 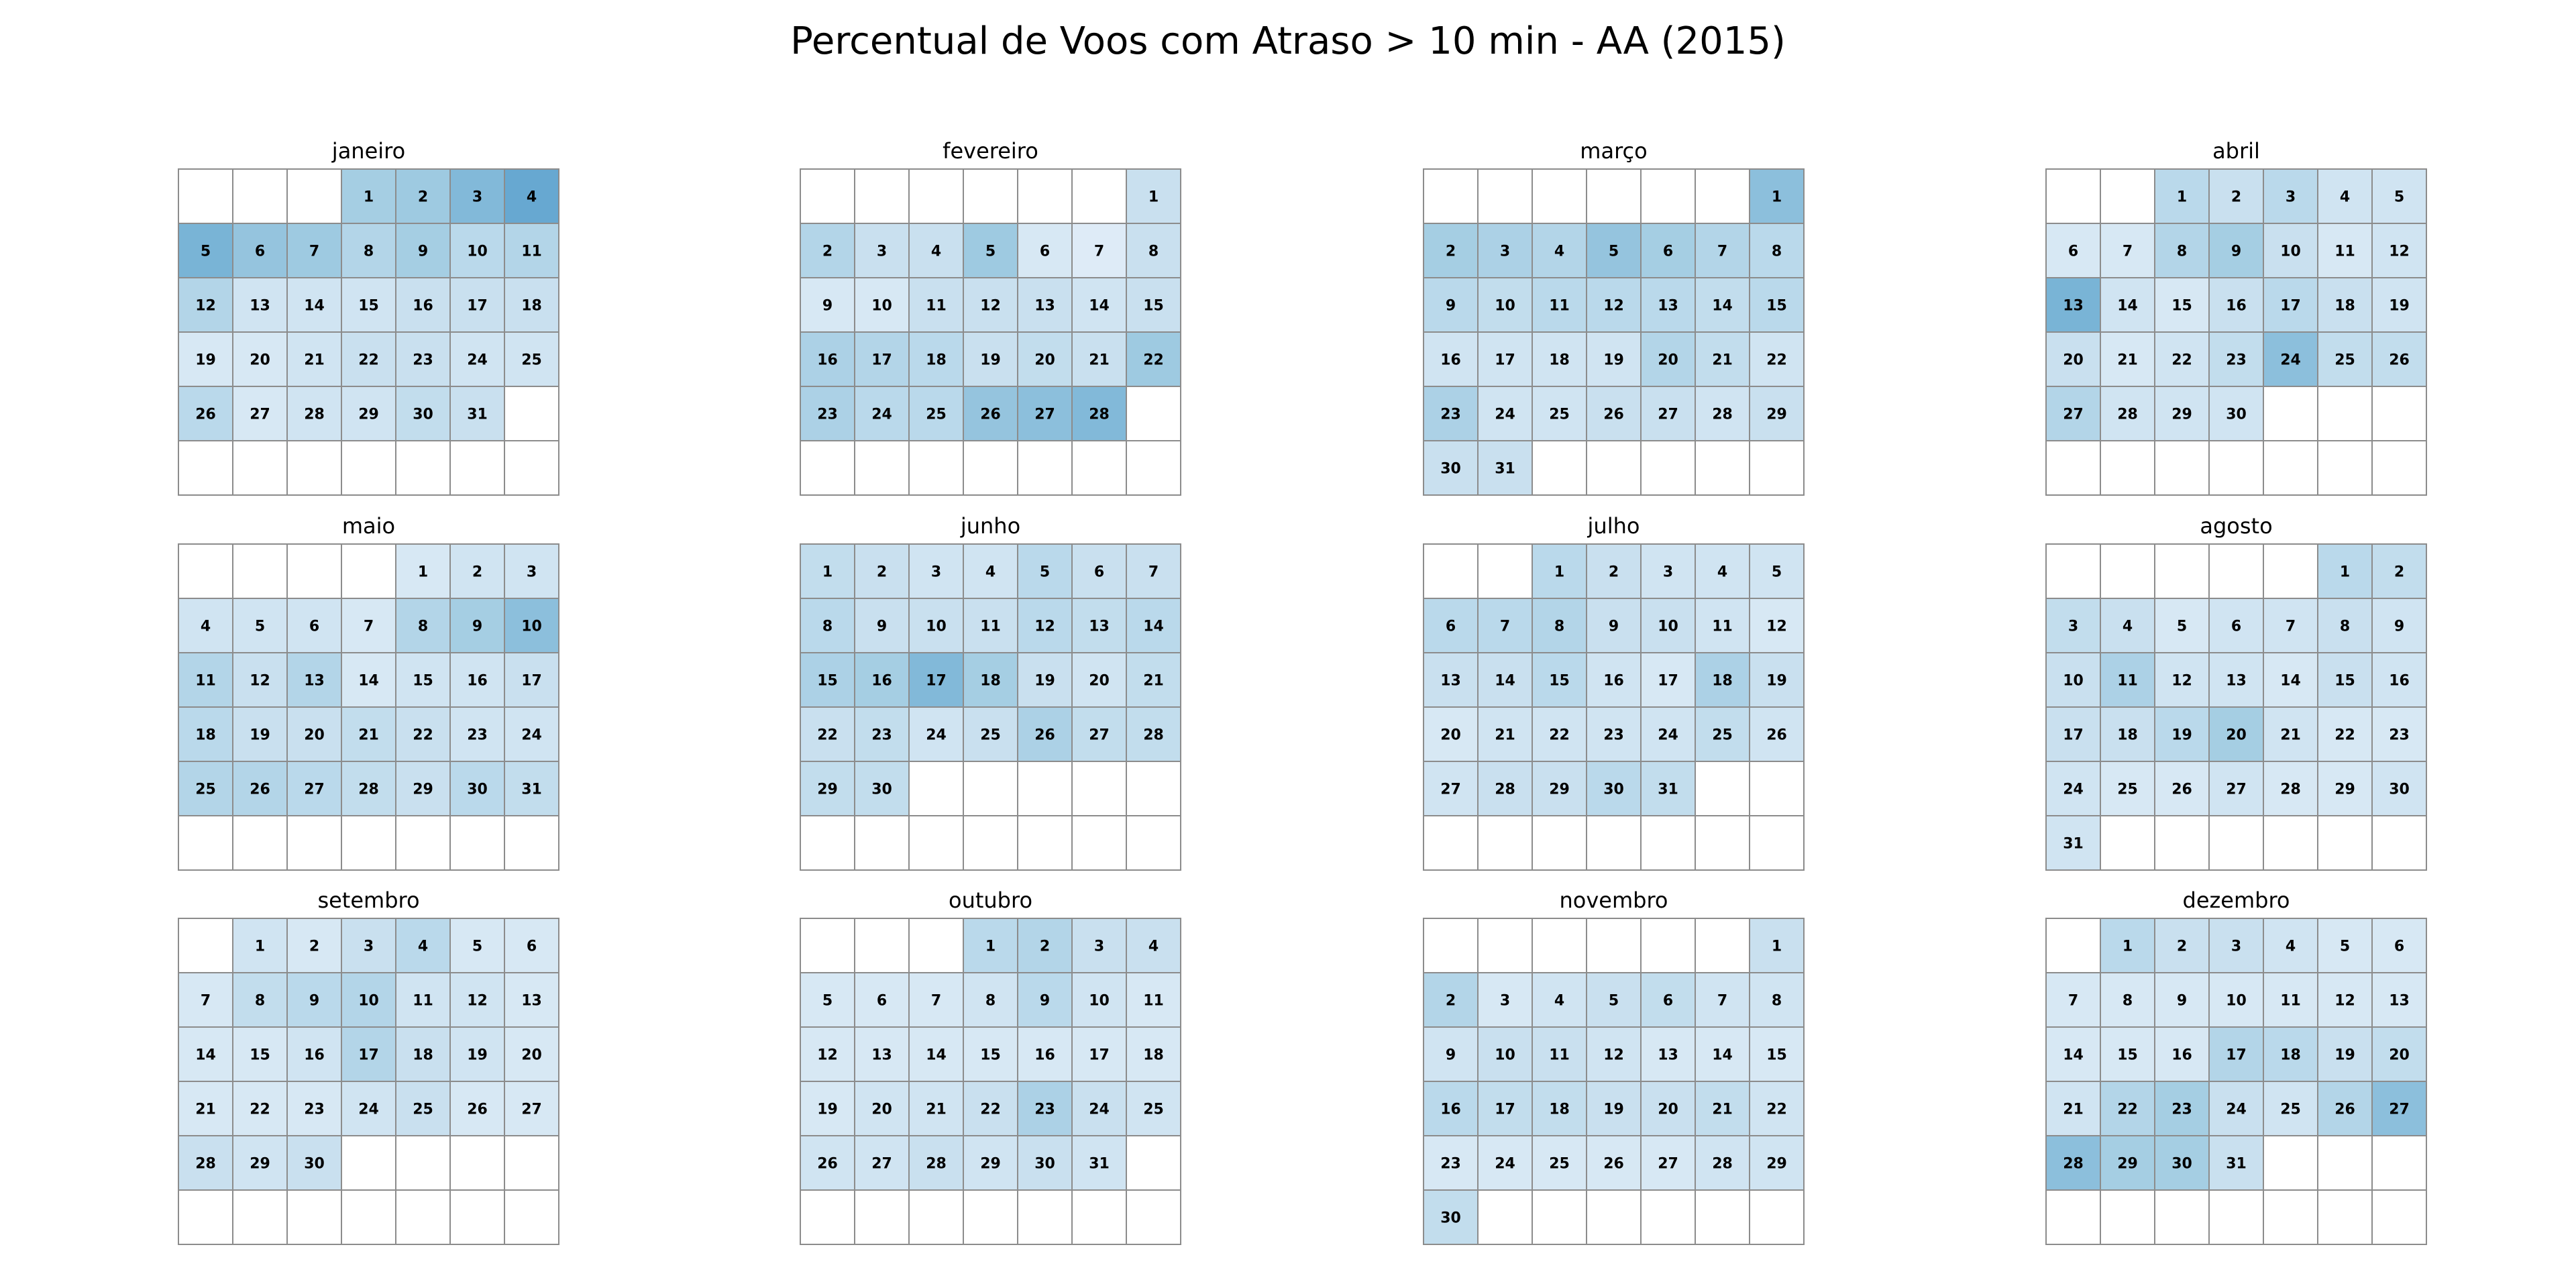 What do you see at coordinates (990, 627) in the screenshot?
I see `day-label: 11` at bounding box center [990, 627].